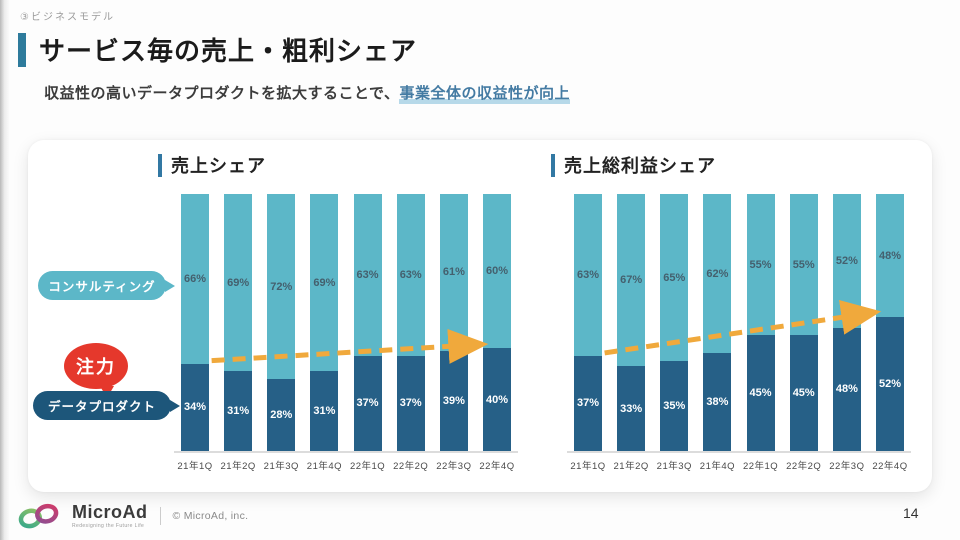  What do you see at coordinates (281, 415) in the screenshot?
I see `bar-segment-dark: 28%` at bounding box center [281, 415].